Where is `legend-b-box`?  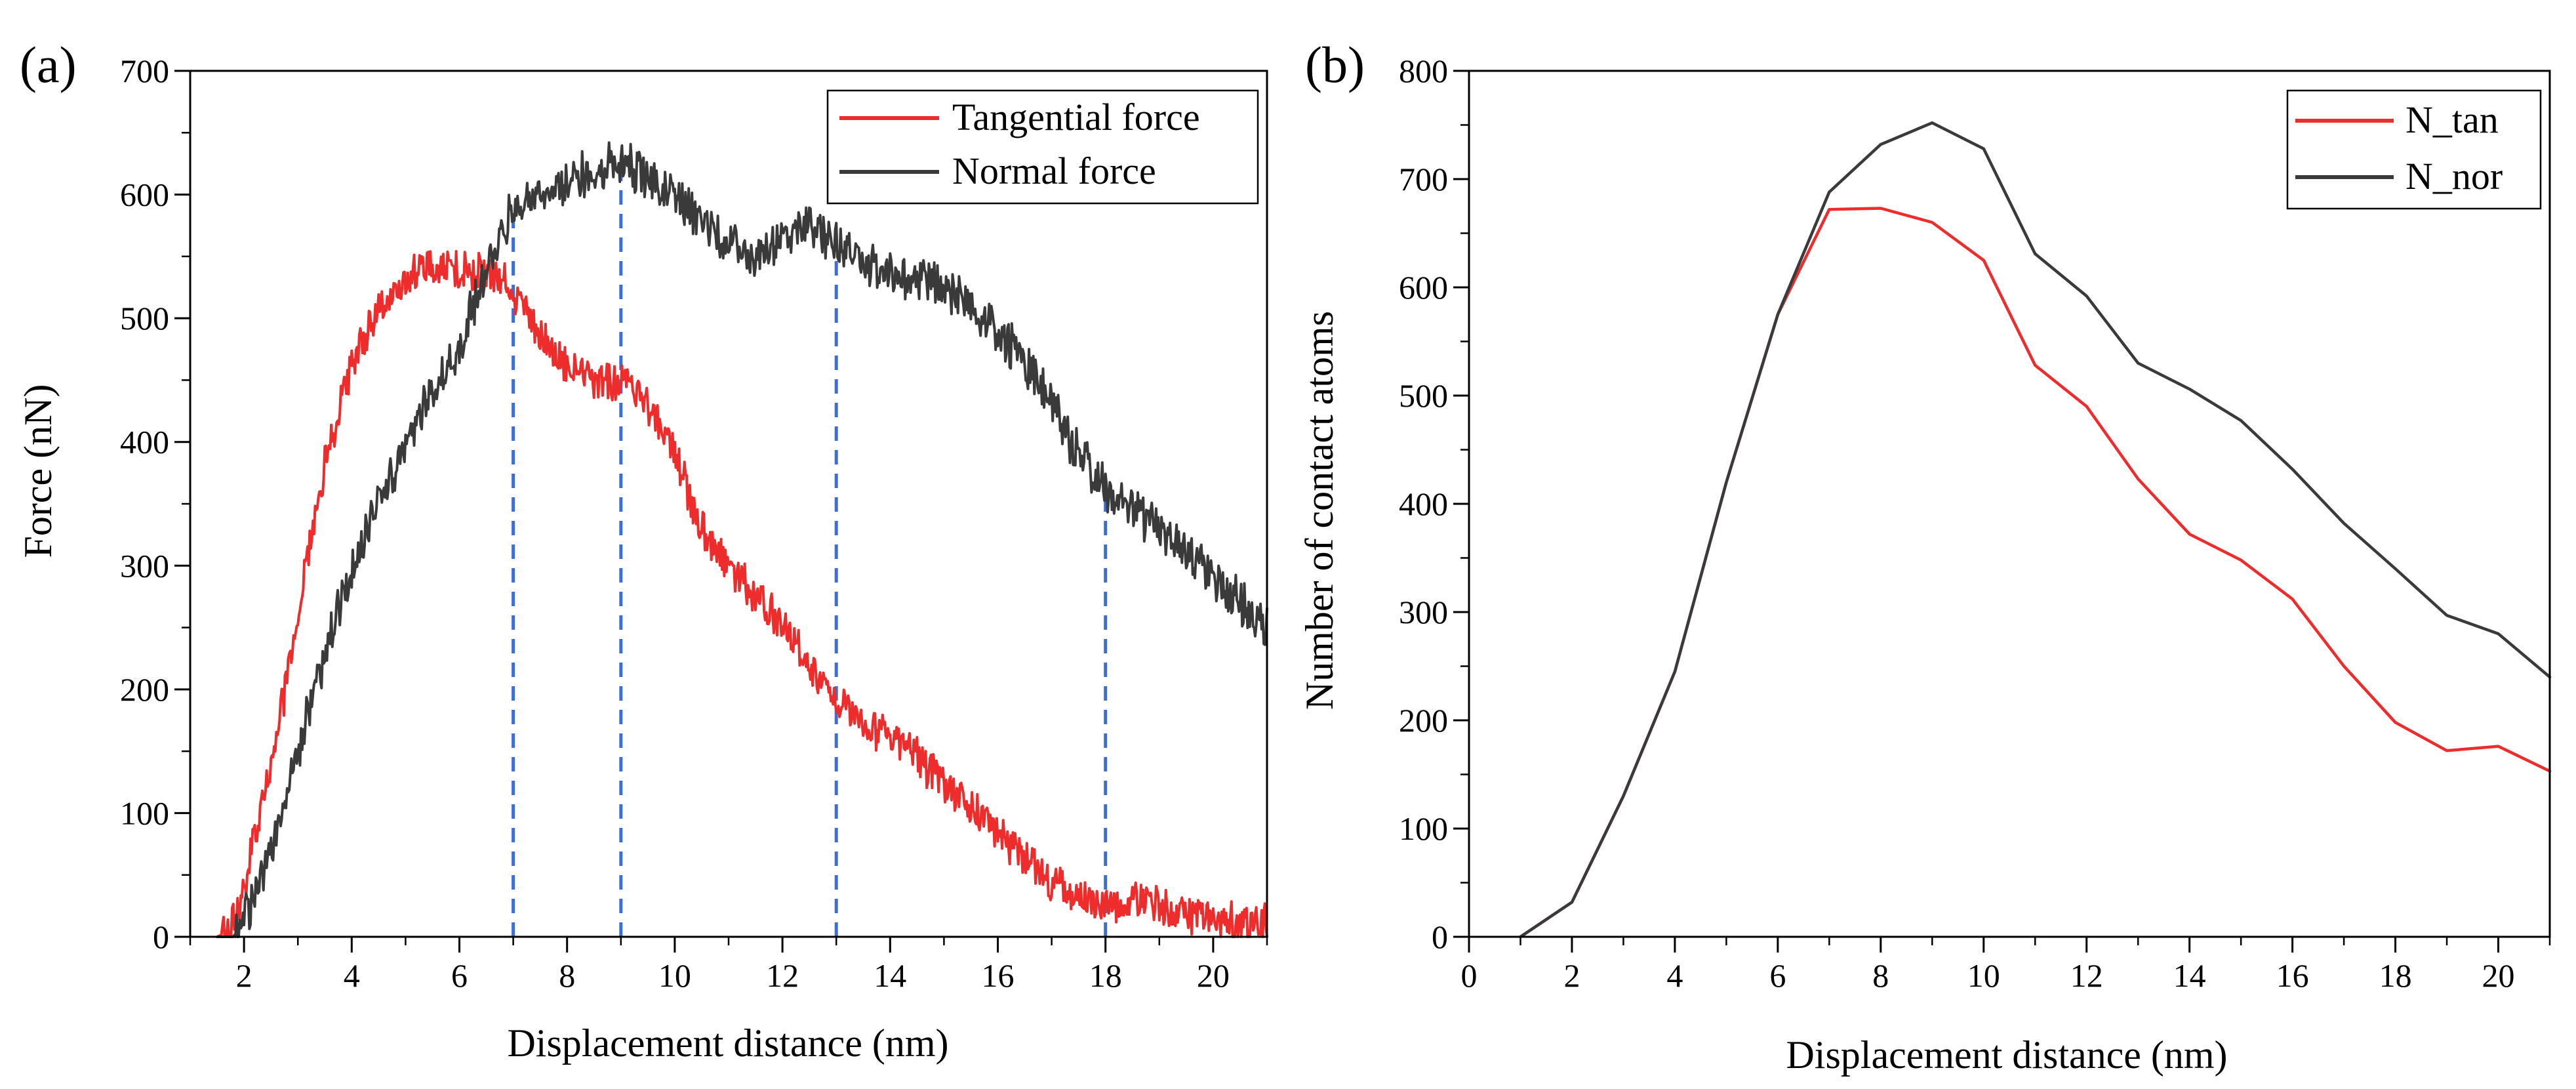 legend-b-box is located at coordinates (2414, 149).